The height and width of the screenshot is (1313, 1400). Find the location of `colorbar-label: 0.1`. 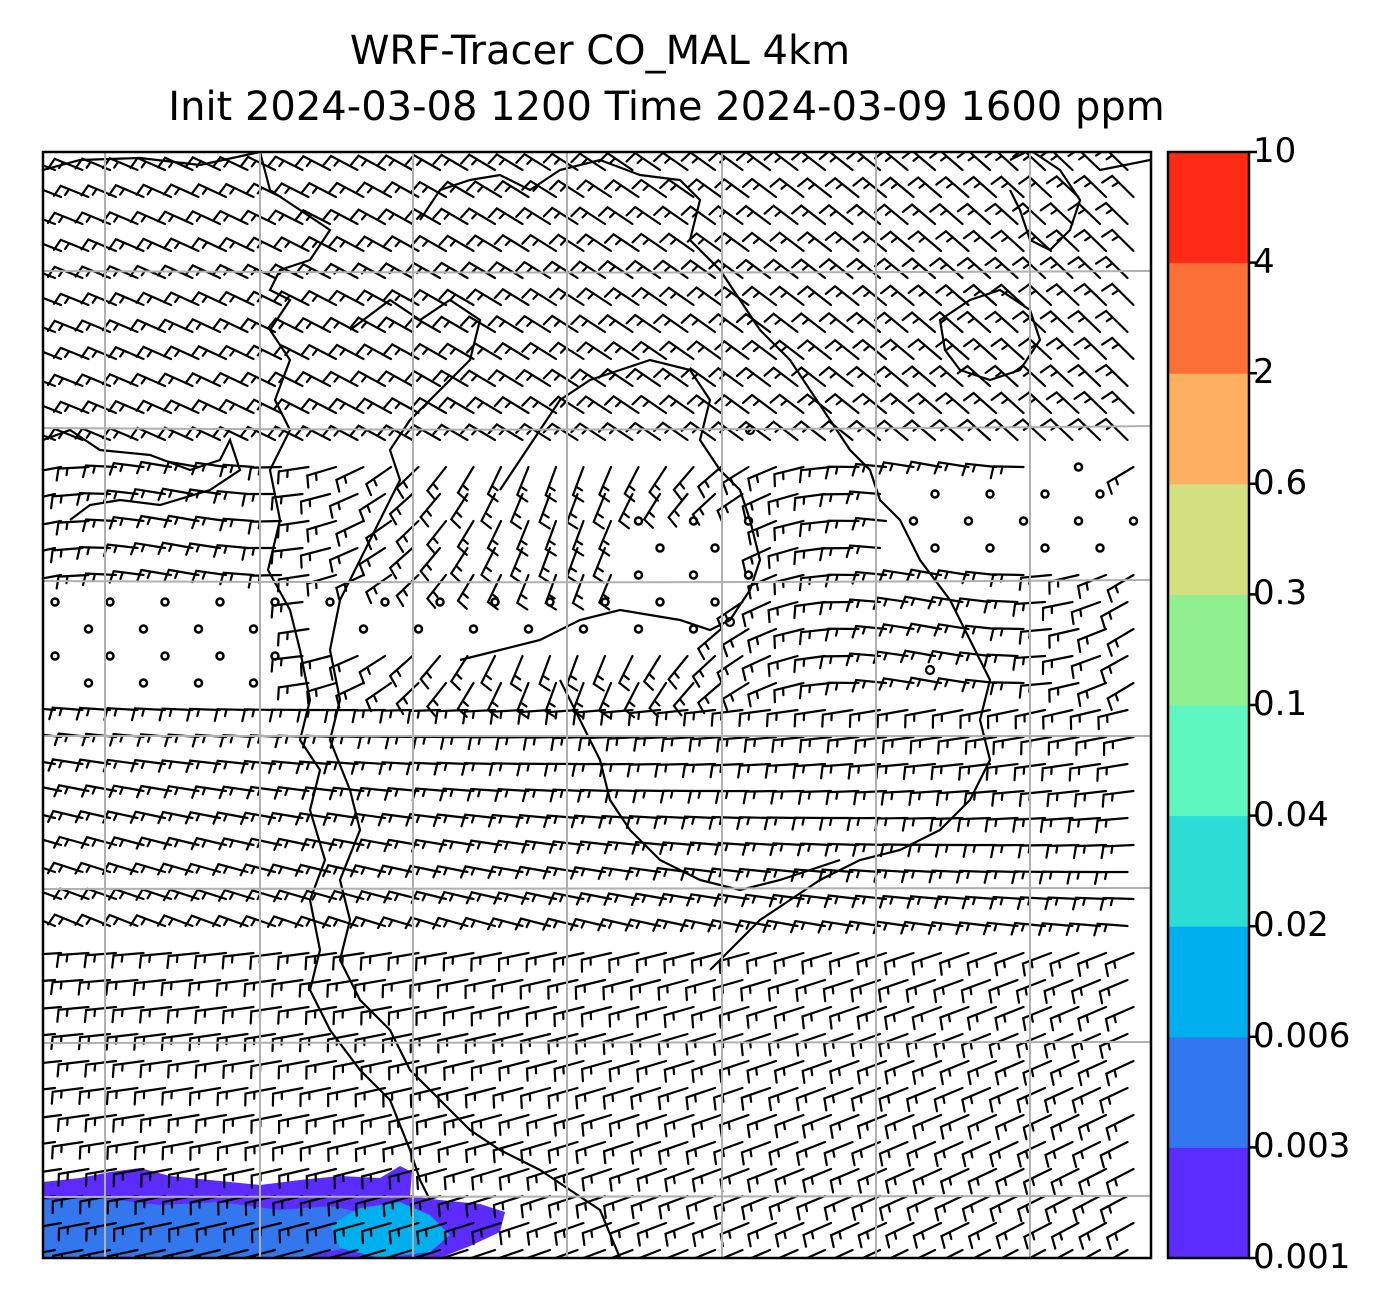

colorbar-label: 0.1 is located at coordinates (1280, 704).